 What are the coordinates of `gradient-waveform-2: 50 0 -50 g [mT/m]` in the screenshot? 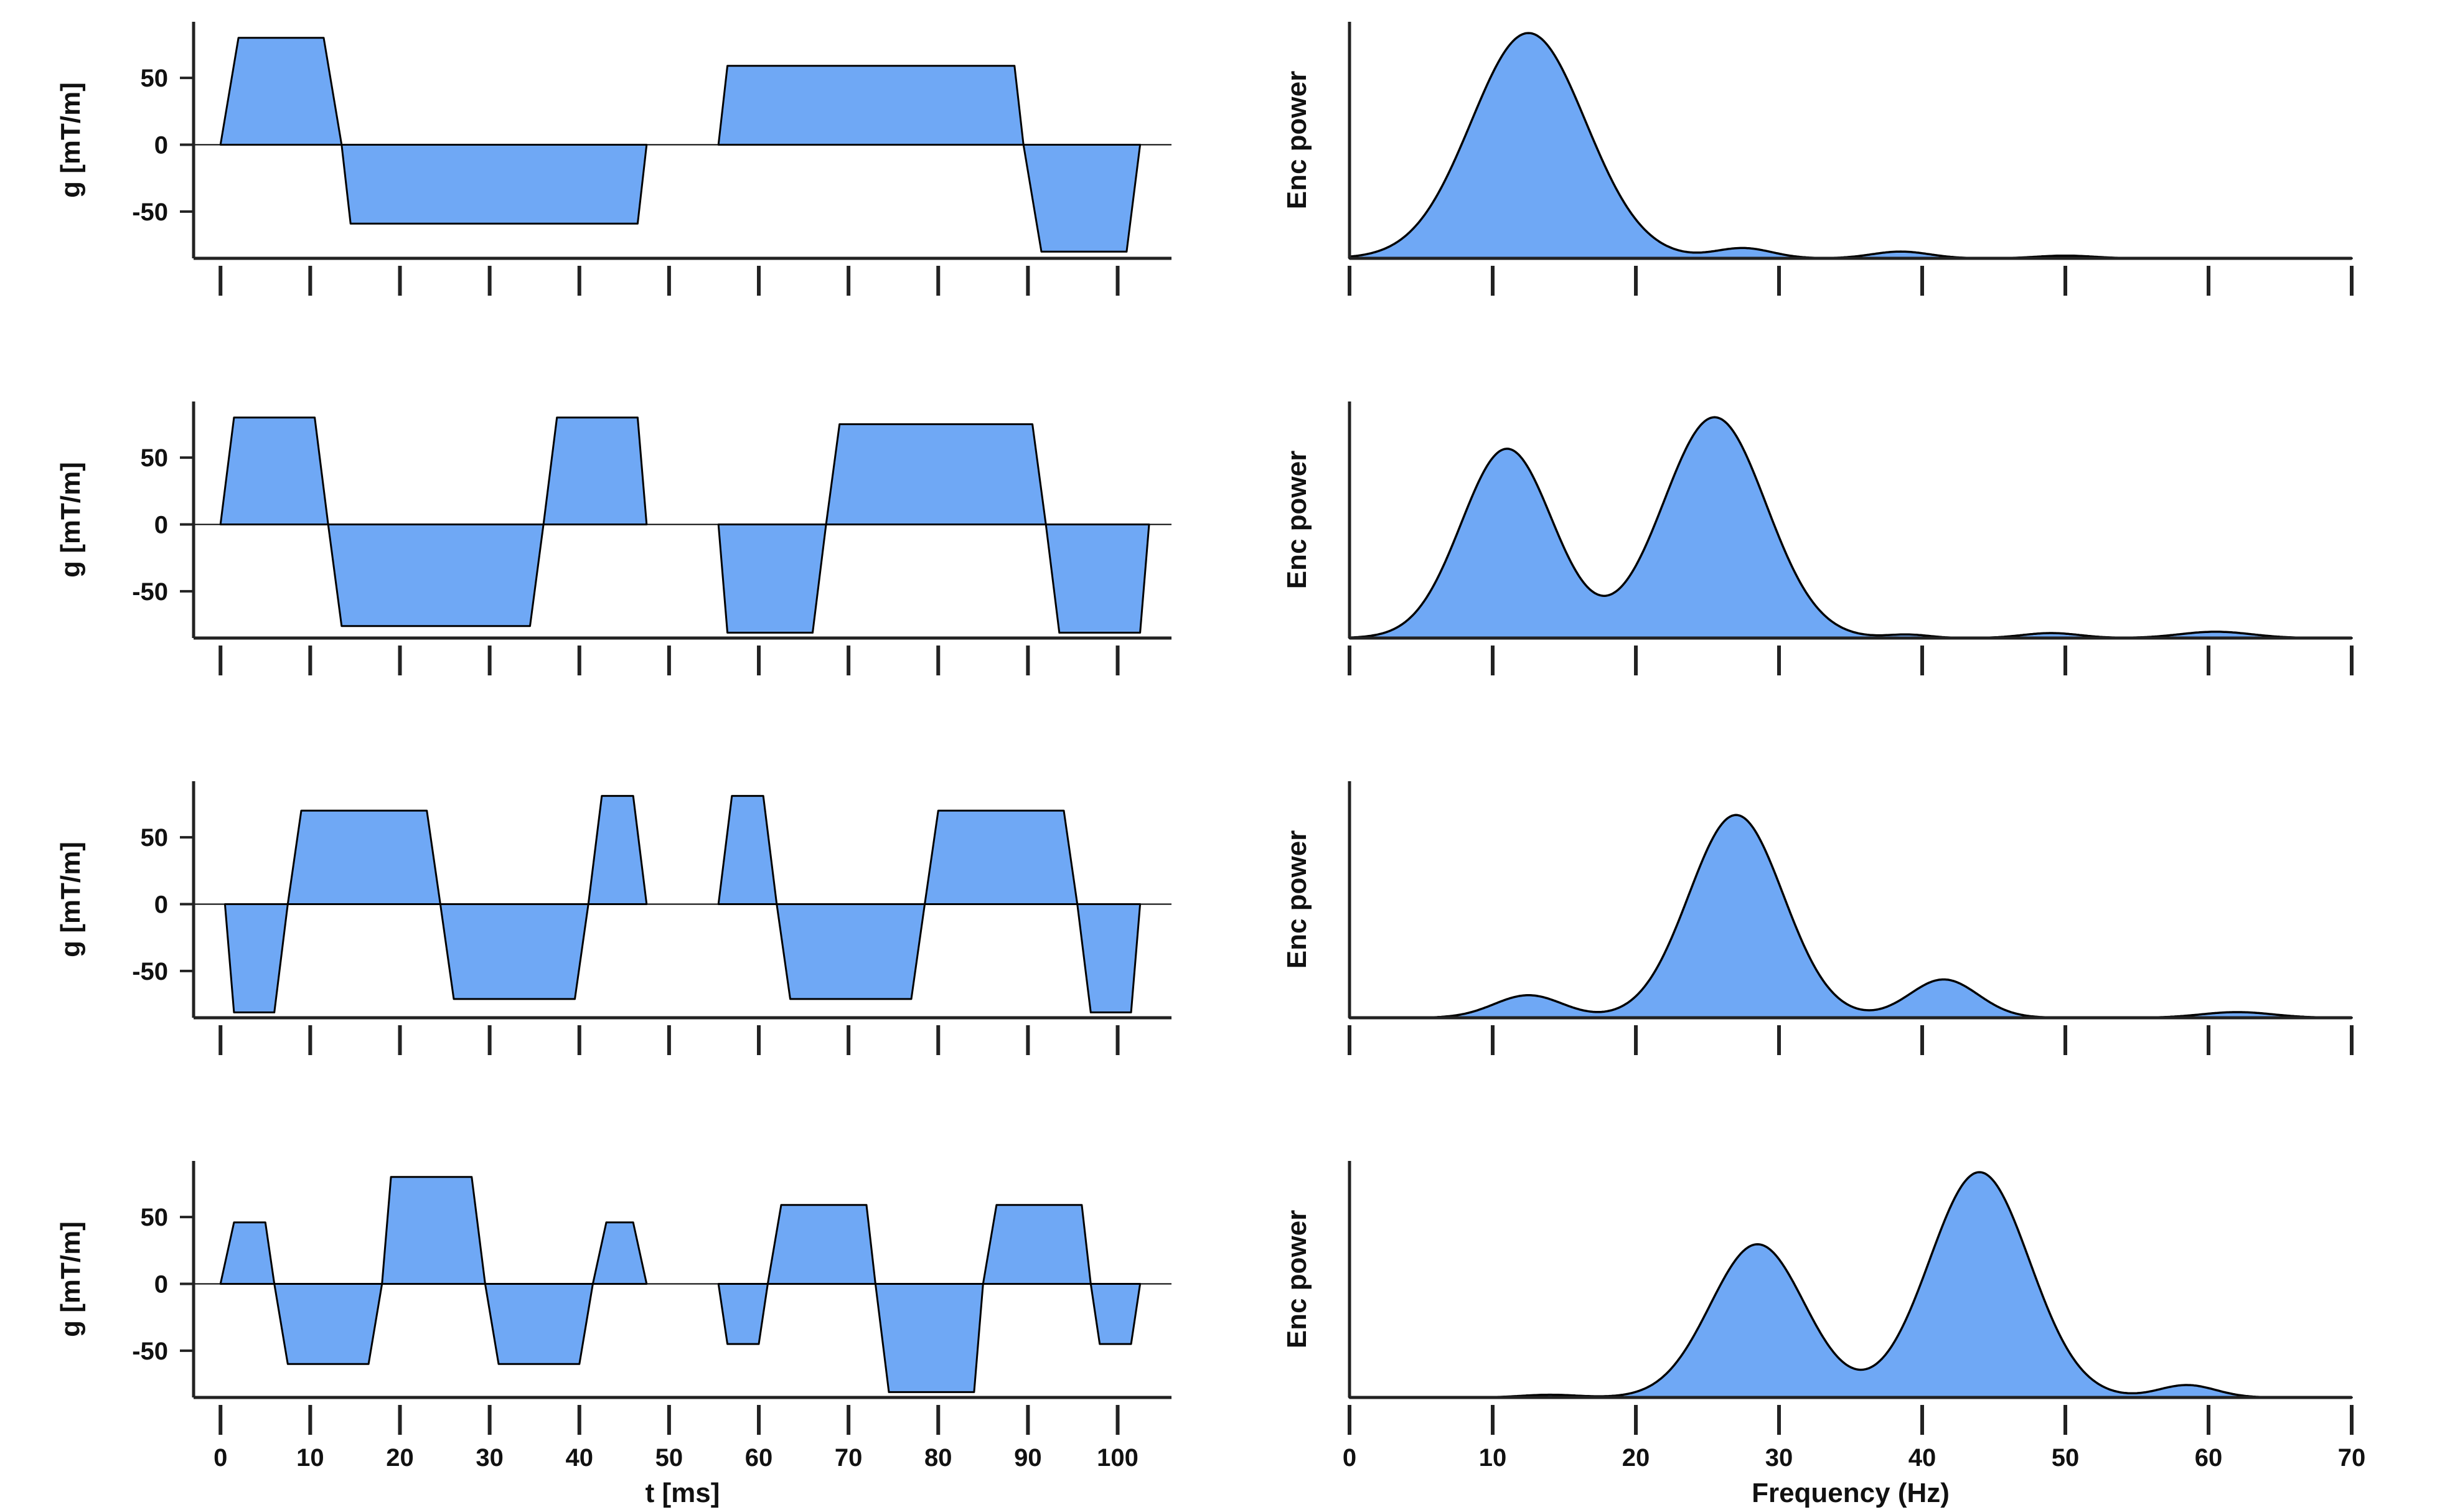 It's located at (613, 538).